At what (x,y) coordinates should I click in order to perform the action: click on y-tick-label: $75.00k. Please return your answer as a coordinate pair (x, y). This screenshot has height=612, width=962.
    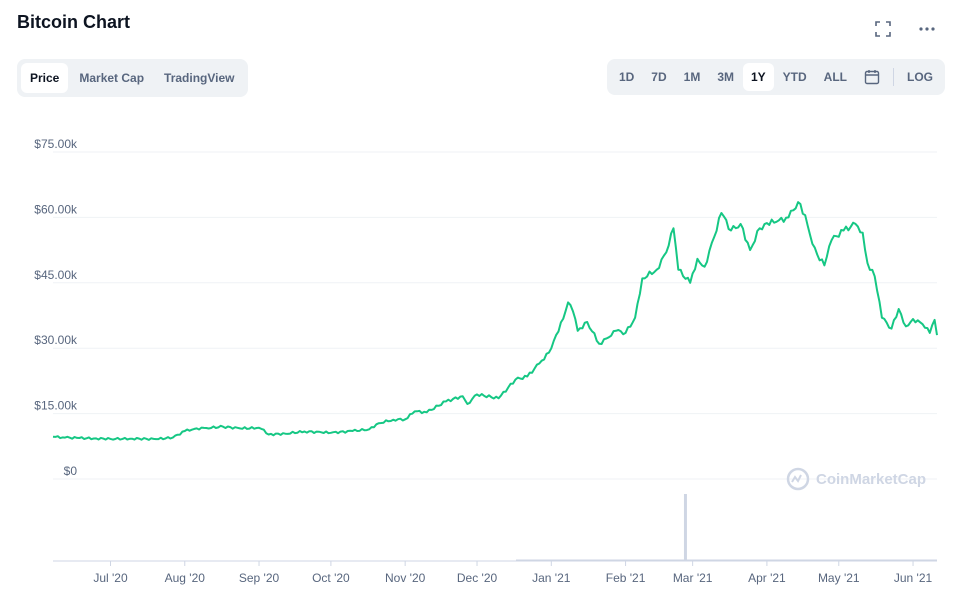
    Looking at the image, I should click on (56, 144).